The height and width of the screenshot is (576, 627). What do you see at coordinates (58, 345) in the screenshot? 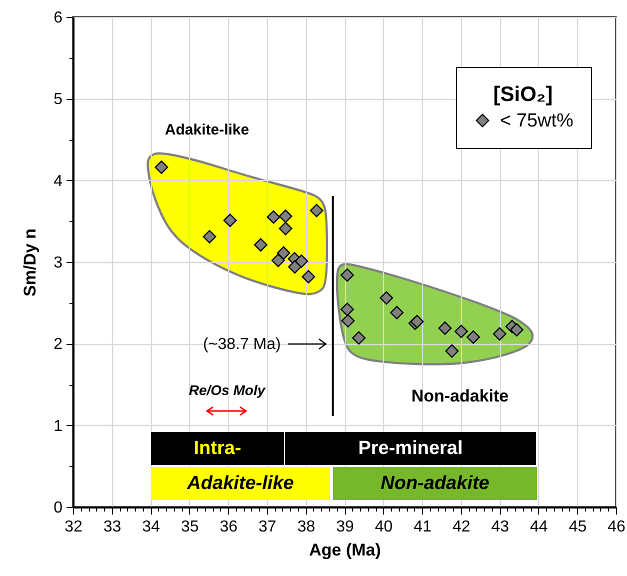
I see `y-tick-label: 2` at bounding box center [58, 345].